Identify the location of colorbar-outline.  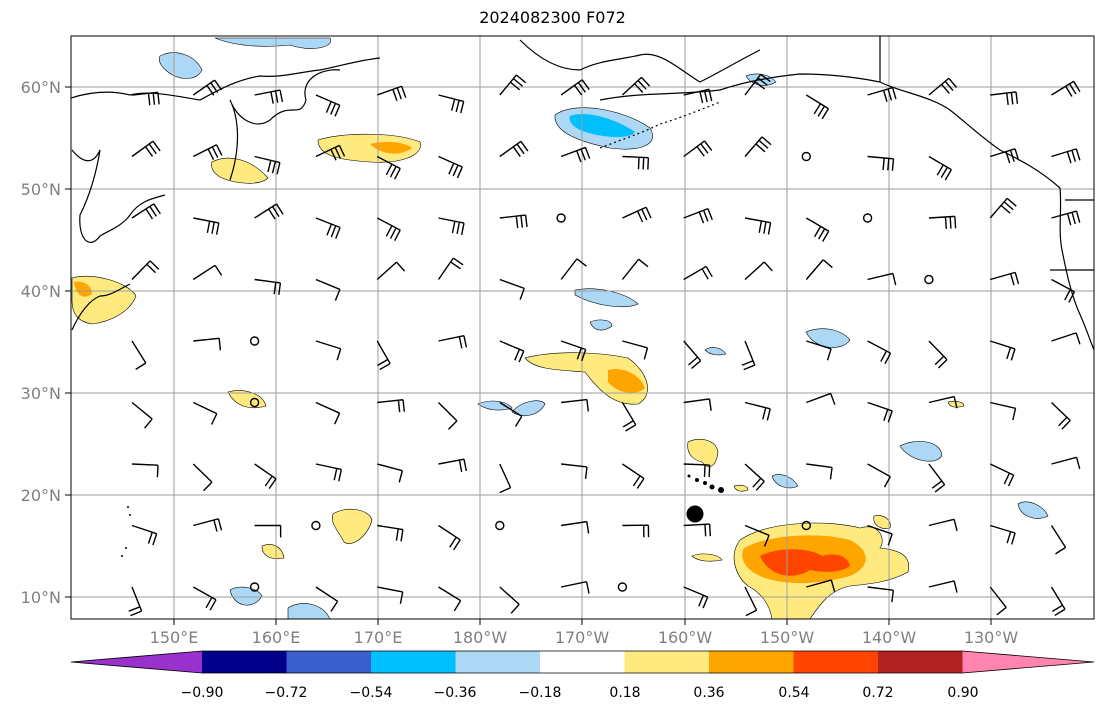
(582, 662).